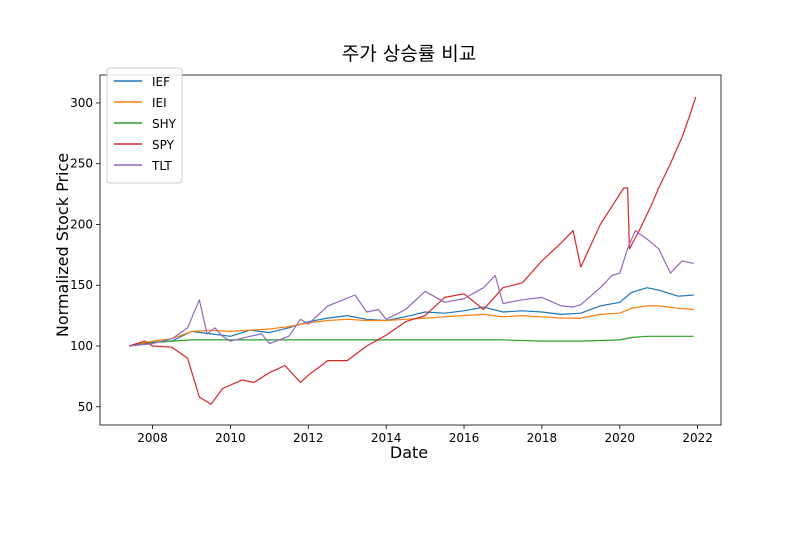  I want to click on legend-label-shy: SHY, so click(164, 124).